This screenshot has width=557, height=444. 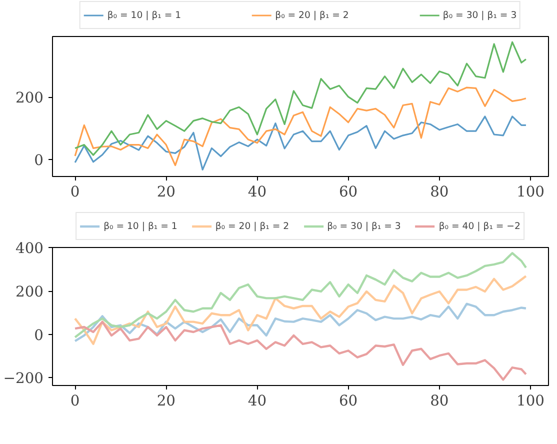 I want to click on y-tick-label: −200, so click(x=23, y=379).